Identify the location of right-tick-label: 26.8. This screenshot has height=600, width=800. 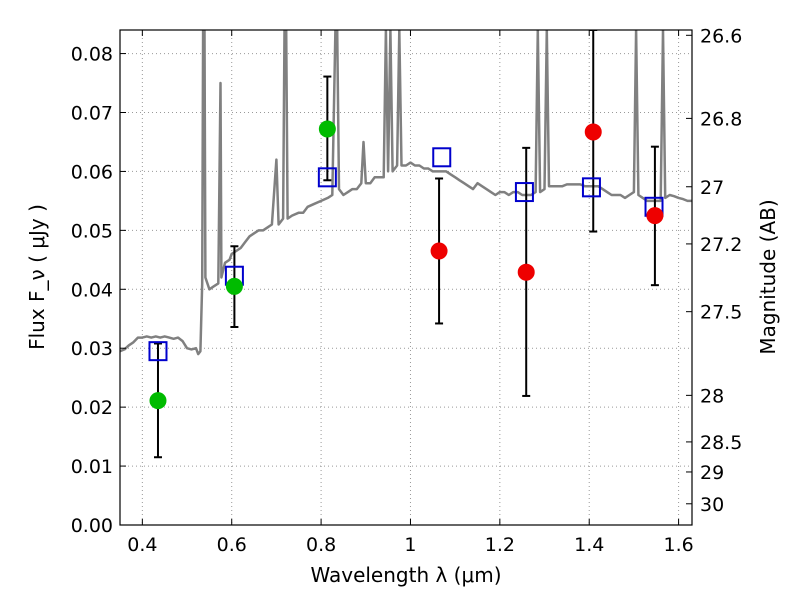
(721, 119).